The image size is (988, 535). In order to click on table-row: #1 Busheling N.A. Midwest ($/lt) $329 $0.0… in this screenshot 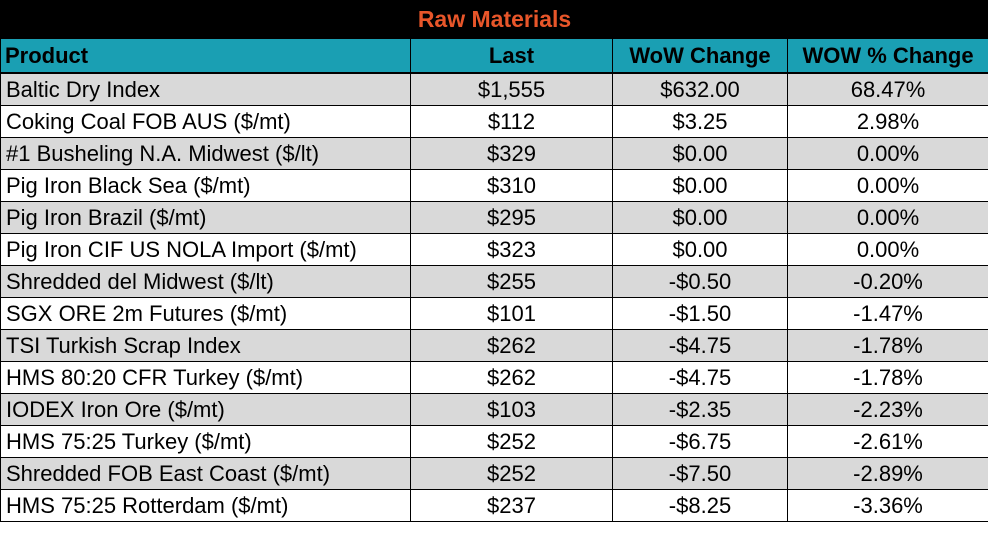, I will do `click(494, 153)`.